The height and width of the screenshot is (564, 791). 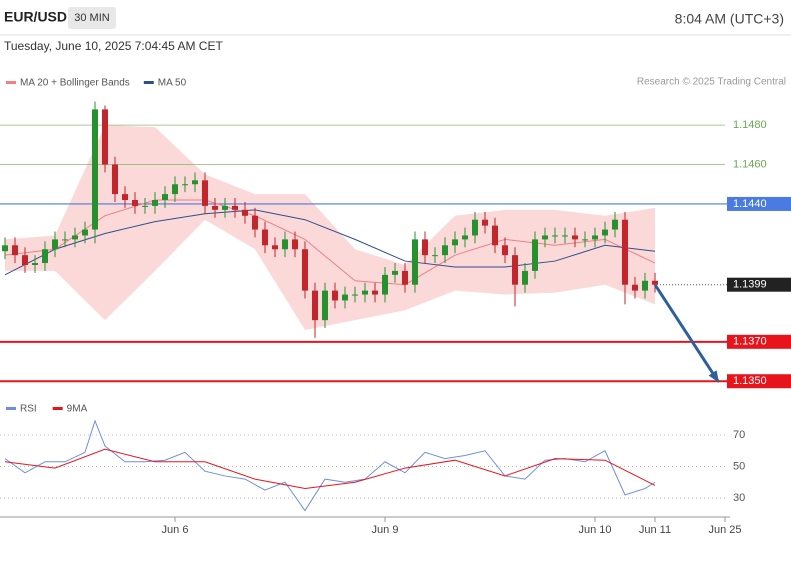 I want to click on y-tick-label: 70, so click(x=739, y=435).